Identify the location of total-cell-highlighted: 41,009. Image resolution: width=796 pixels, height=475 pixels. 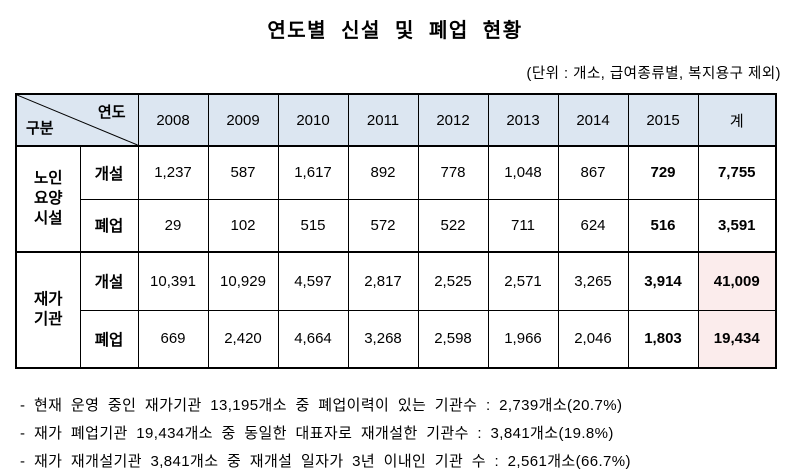
(737, 281).